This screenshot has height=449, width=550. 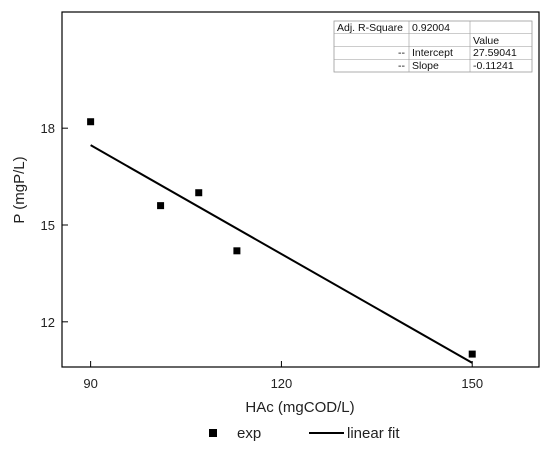 I want to click on intercept-value: 27.59041, so click(x=495, y=53).